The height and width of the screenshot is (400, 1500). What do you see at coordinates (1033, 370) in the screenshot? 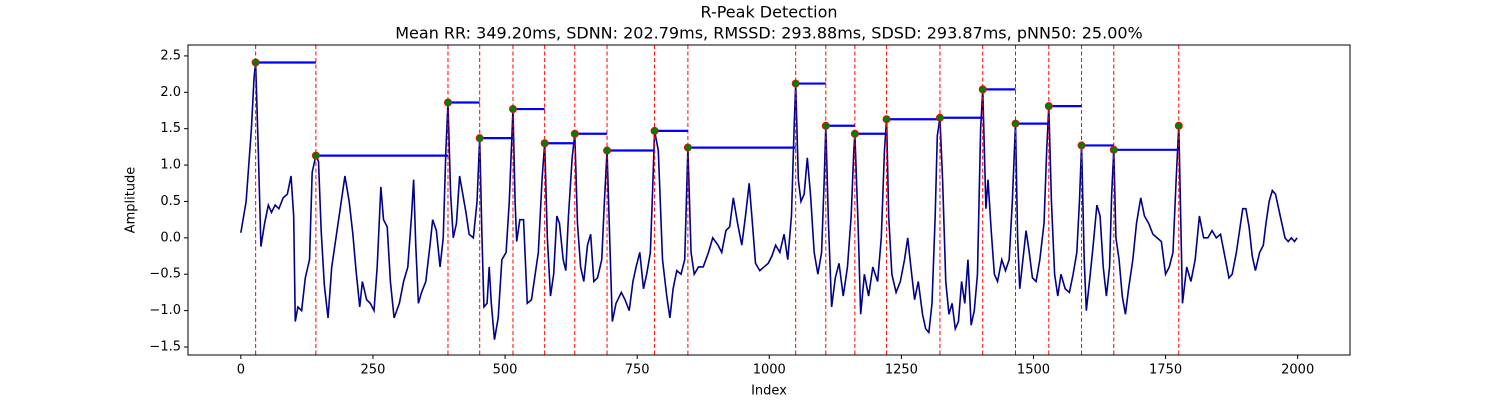
I see `x-tick-label: 1500` at bounding box center [1033, 370].